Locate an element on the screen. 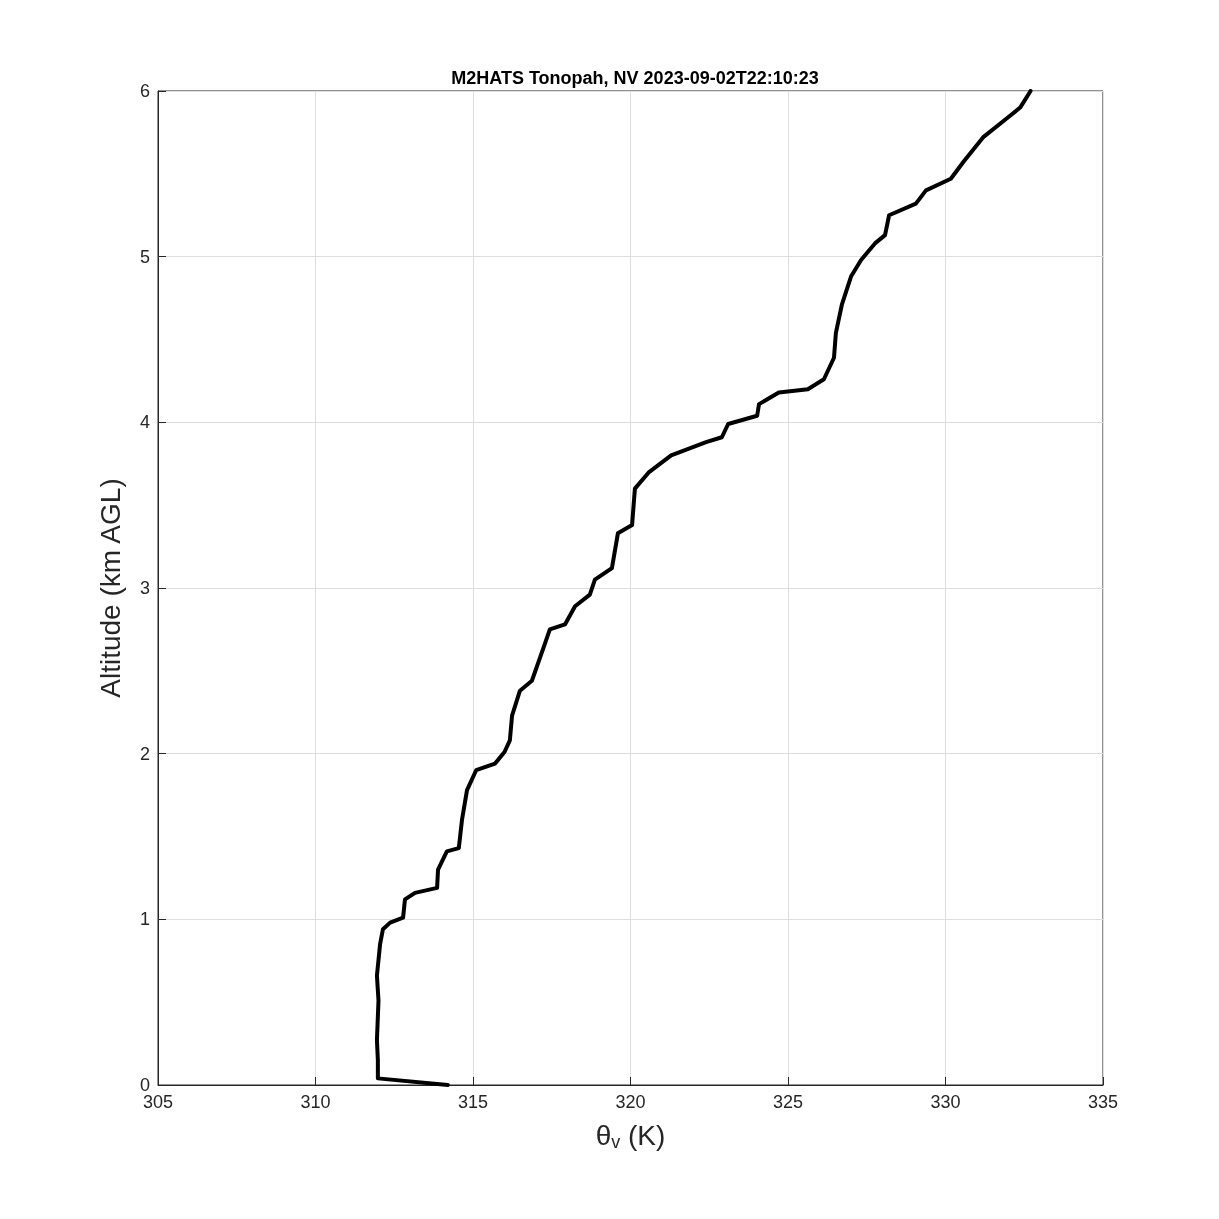  y-tick-label: 4 is located at coordinates (144, 422).